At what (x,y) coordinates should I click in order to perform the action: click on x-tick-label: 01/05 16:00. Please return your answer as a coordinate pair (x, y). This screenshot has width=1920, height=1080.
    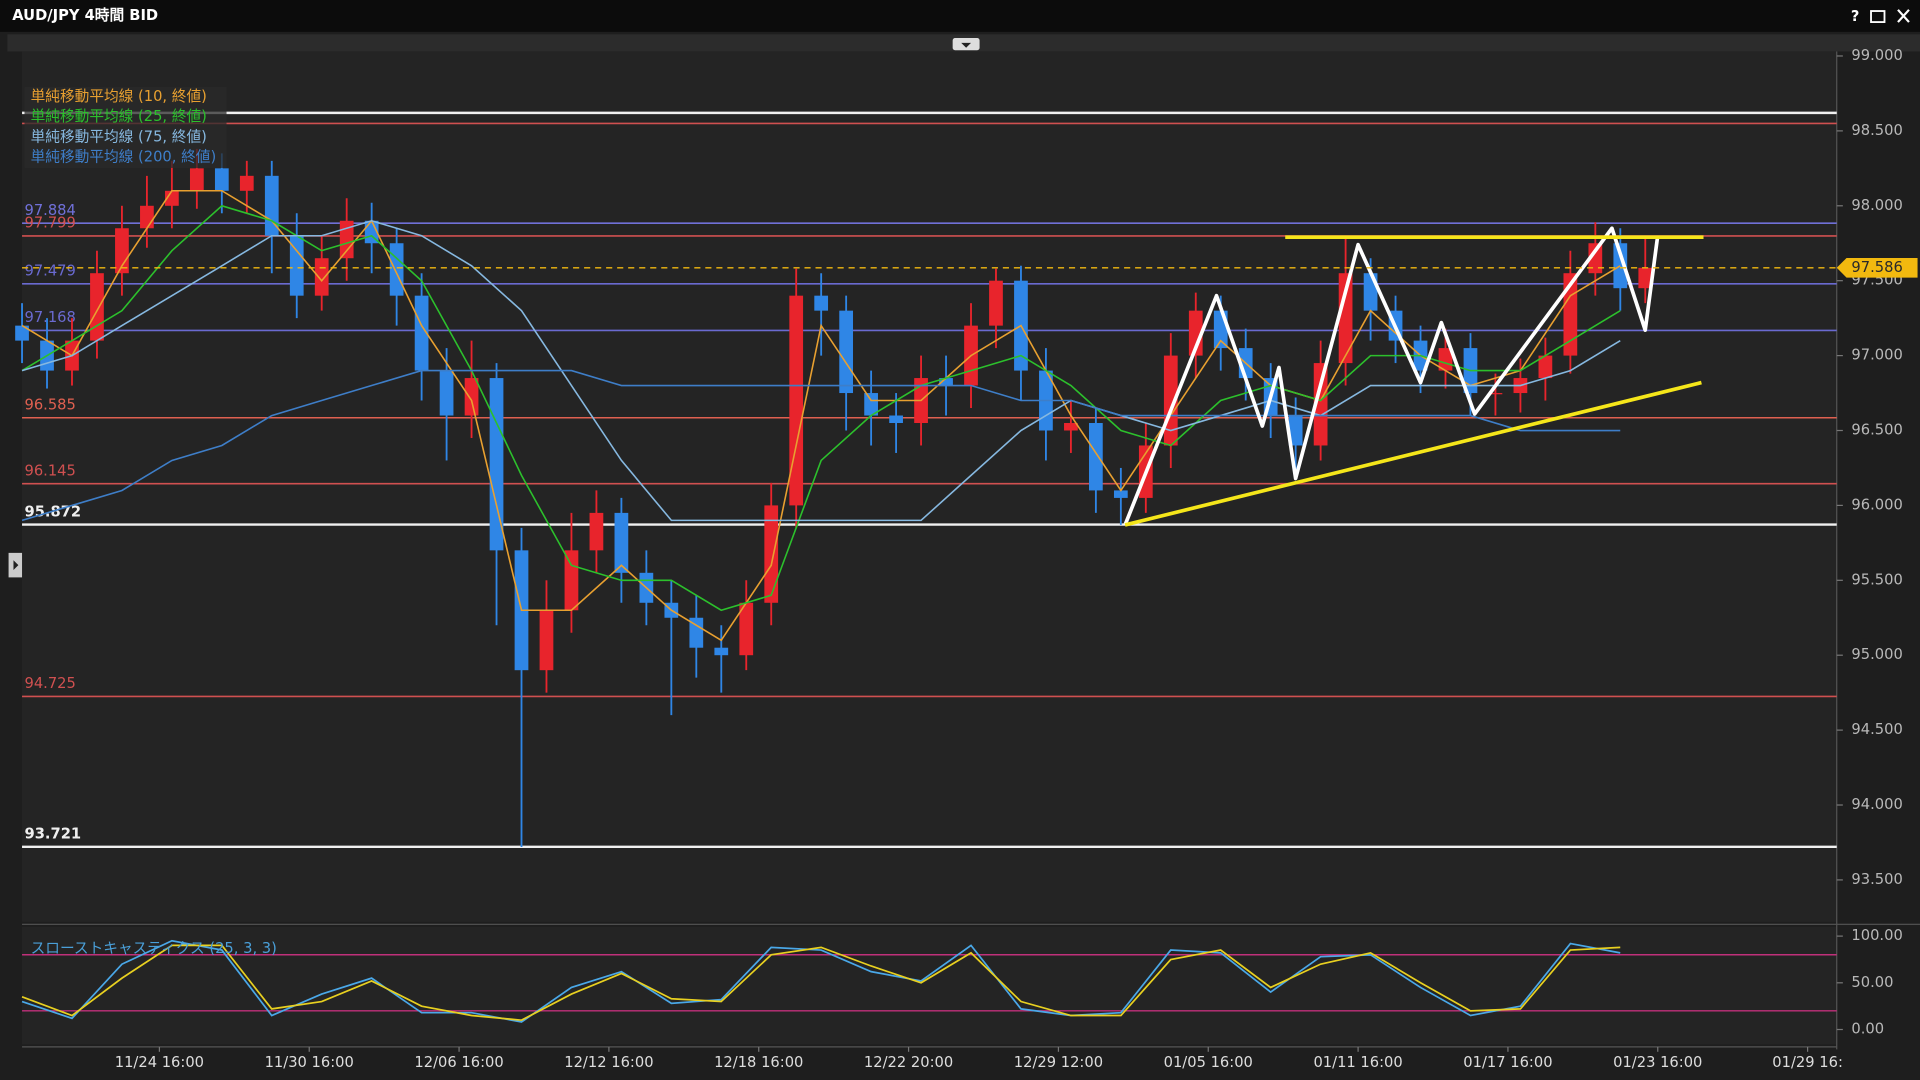
    Looking at the image, I should click on (1208, 1062).